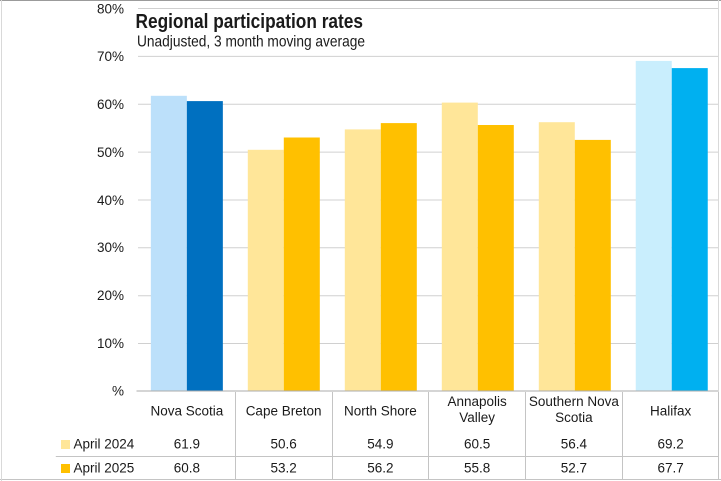 The height and width of the screenshot is (481, 721). What do you see at coordinates (380, 410) in the screenshot?
I see `svg-text: North Shore` at bounding box center [380, 410].